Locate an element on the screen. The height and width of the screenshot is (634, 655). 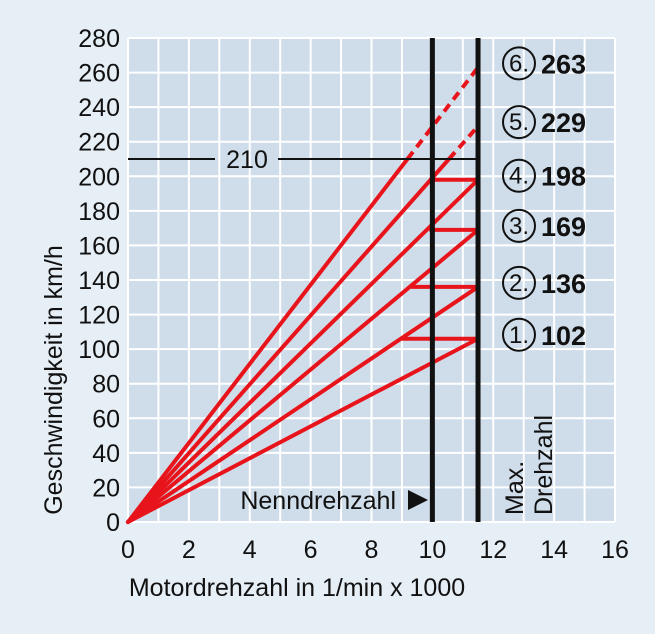
y-tick-label: 160 is located at coordinates (99, 246).